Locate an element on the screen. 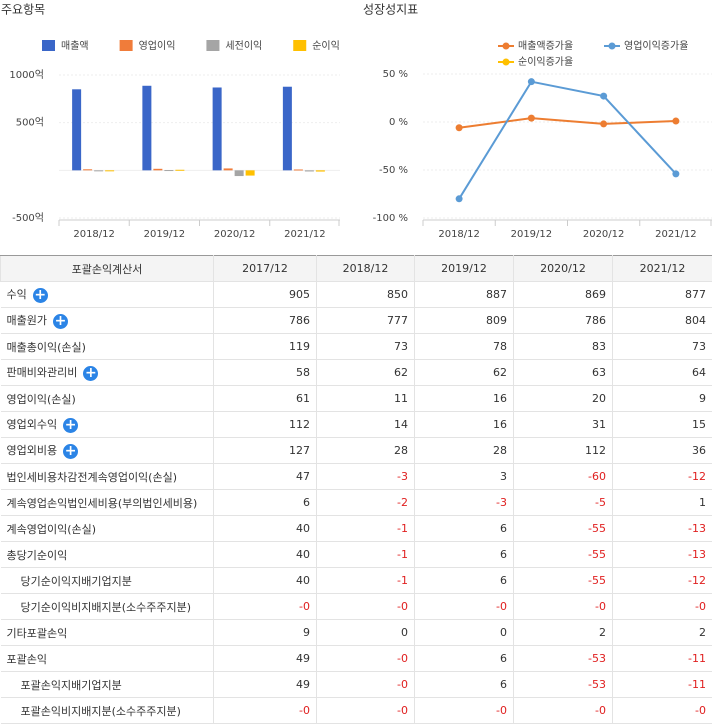 The height and width of the screenshot is (726, 712). row-label: 당기순이익비지배지분(소수주주지분) is located at coordinates (106, 607).